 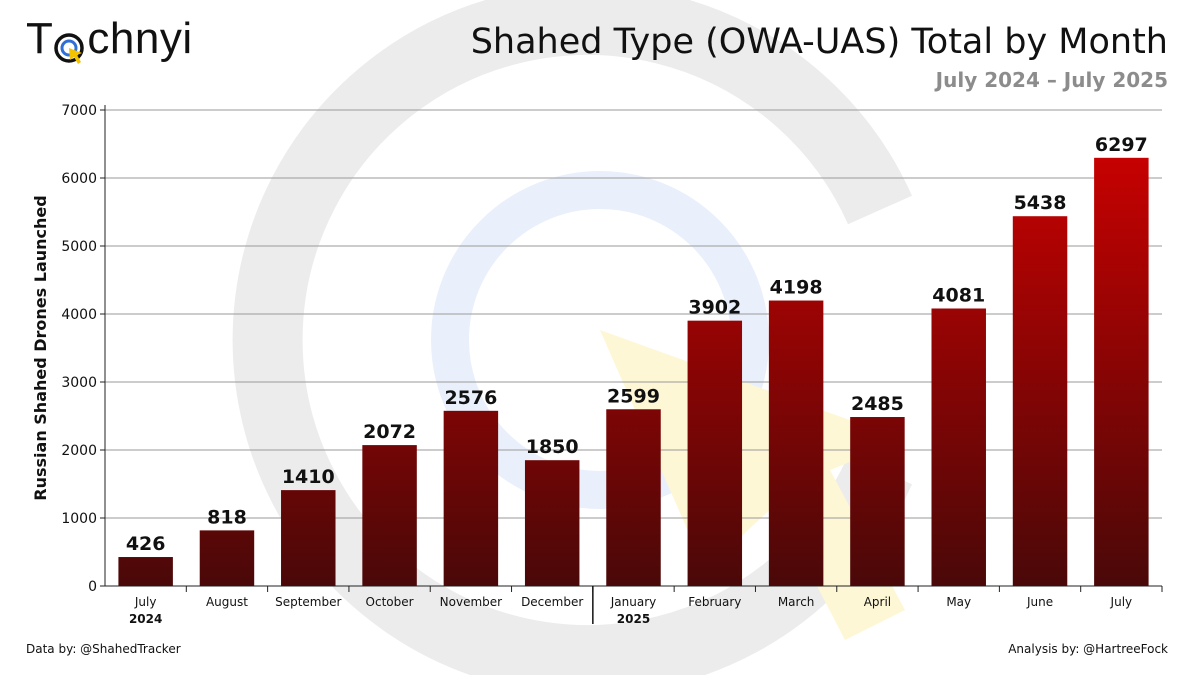 I want to click on x-tick-label: October, so click(x=390, y=602).